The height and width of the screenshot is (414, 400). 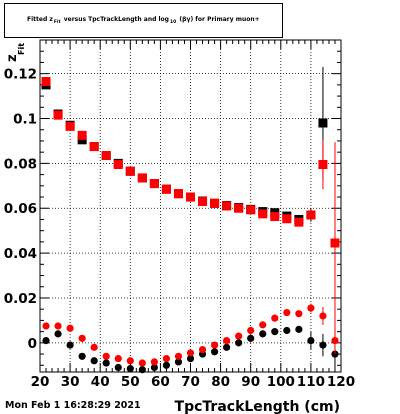 I want to click on x-tick-label: 80, so click(x=220, y=382).